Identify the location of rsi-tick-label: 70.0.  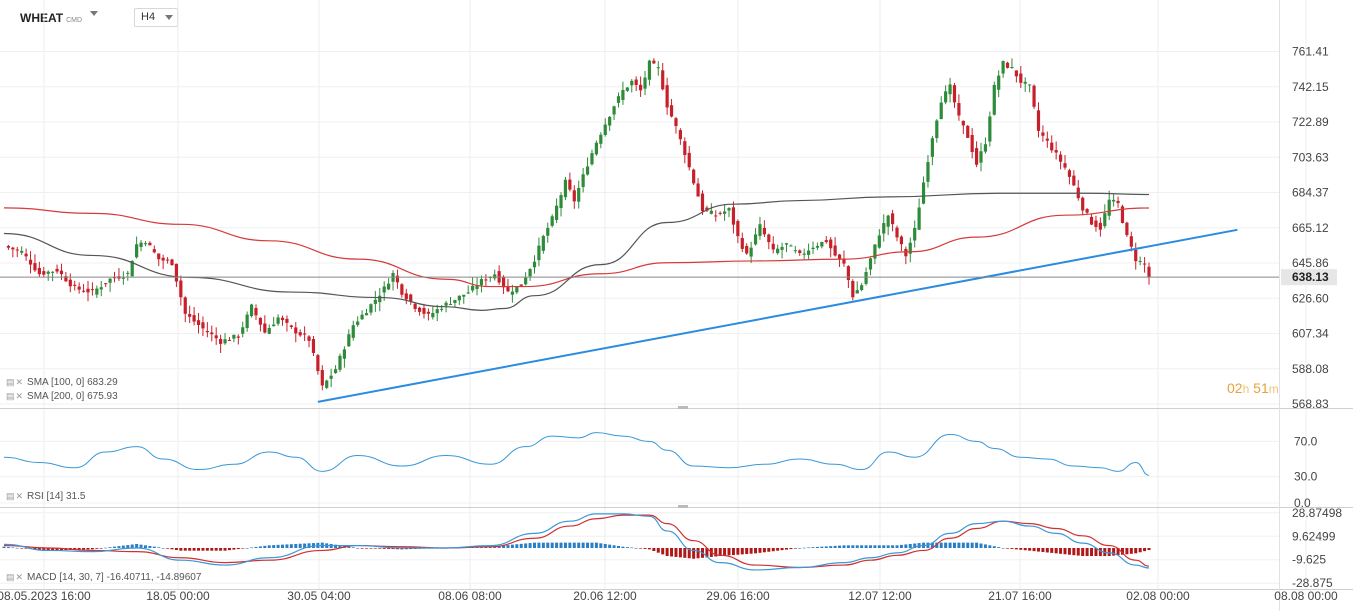
(1306, 441).